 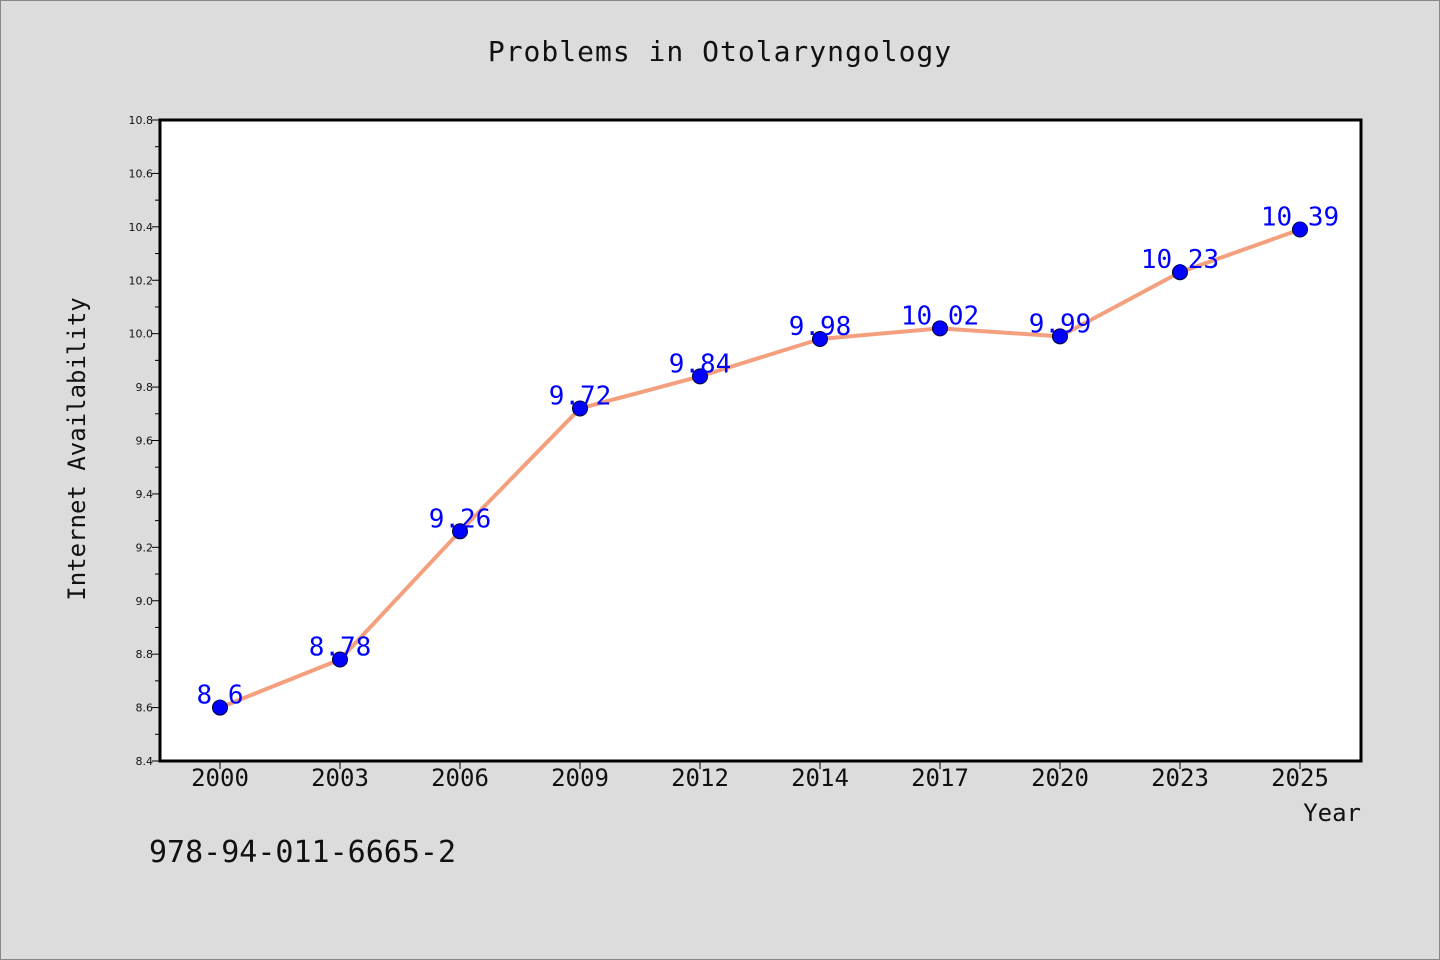 What do you see at coordinates (141, 227) in the screenshot?
I see `y-tick-label: 10.4` at bounding box center [141, 227].